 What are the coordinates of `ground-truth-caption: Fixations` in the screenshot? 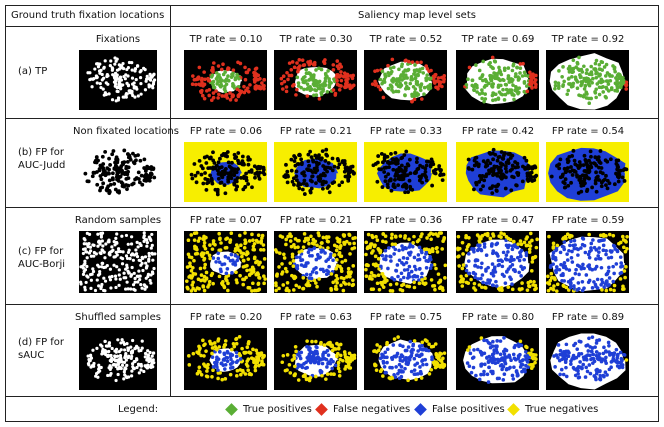 It's located at (118, 39).